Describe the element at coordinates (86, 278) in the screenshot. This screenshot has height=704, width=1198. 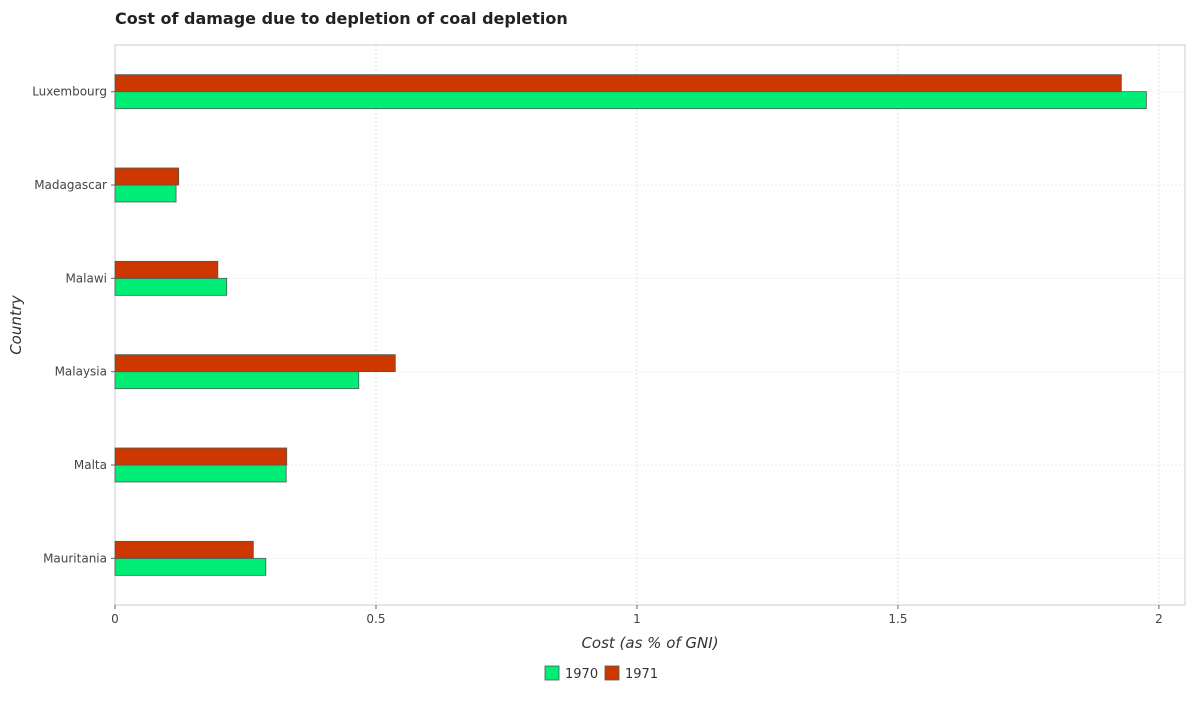
I see `y-tick-label: Malawi` at that location.